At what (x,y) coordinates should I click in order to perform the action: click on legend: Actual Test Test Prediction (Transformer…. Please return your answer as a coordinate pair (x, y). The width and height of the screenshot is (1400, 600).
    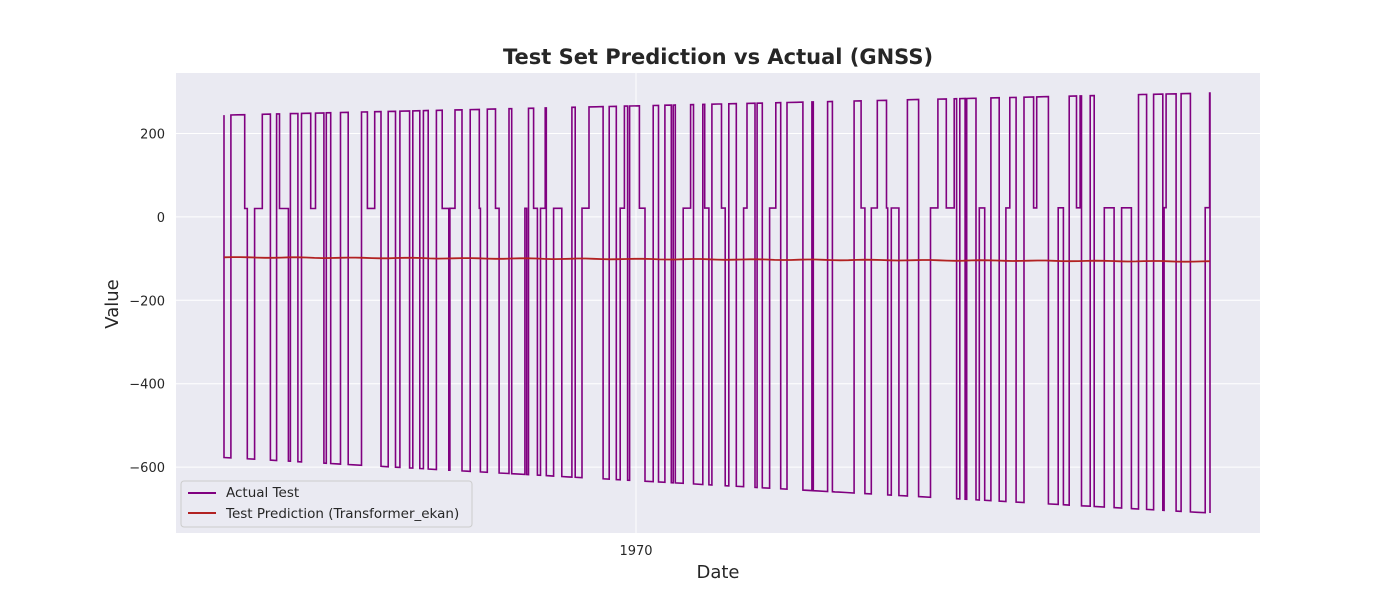
    Looking at the image, I should click on (326, 504).